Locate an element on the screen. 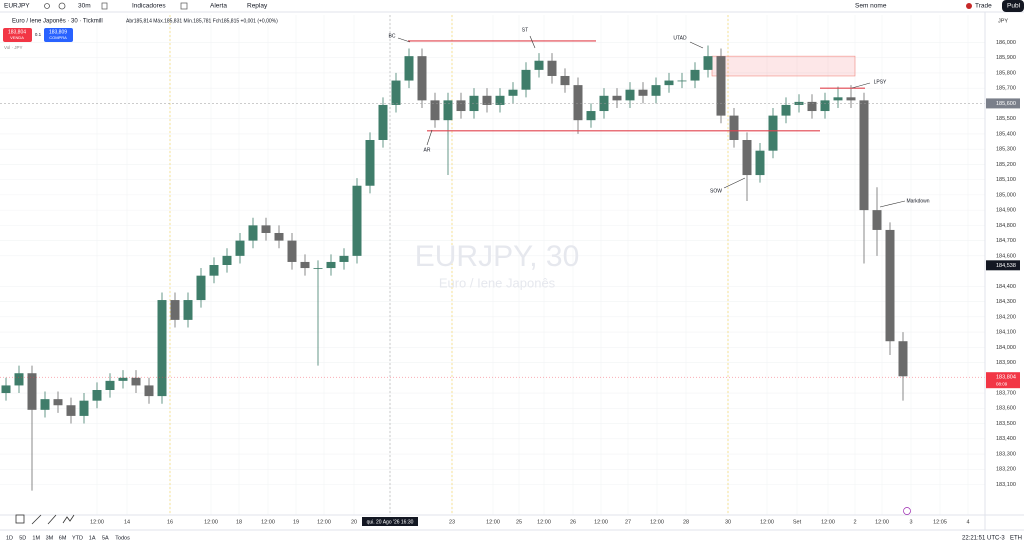 This screenshot has width=1024, height=546. sell-button is located at coordinates (17, 35).